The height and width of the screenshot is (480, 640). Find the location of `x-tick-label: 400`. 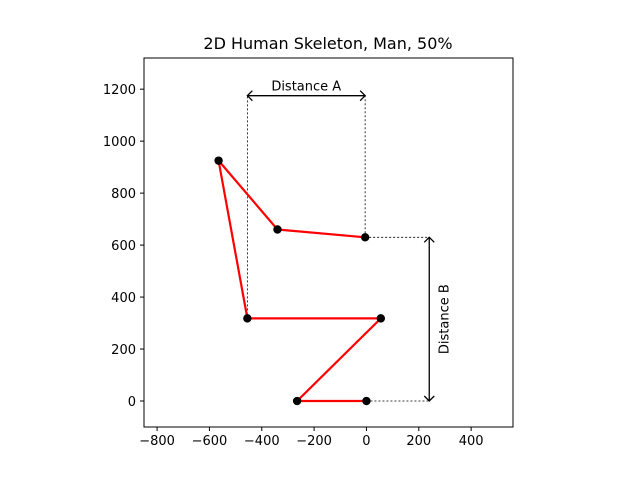

x-tick-label: 400 is located at coordinates (471, 441).